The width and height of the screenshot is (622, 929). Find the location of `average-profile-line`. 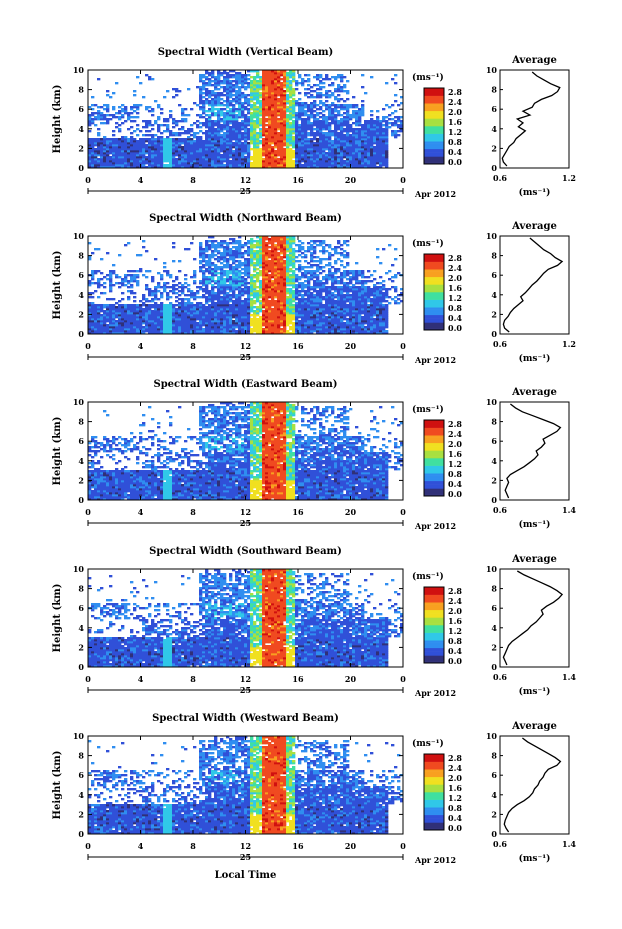

average-profile-line is located at coordinates (531, 119).